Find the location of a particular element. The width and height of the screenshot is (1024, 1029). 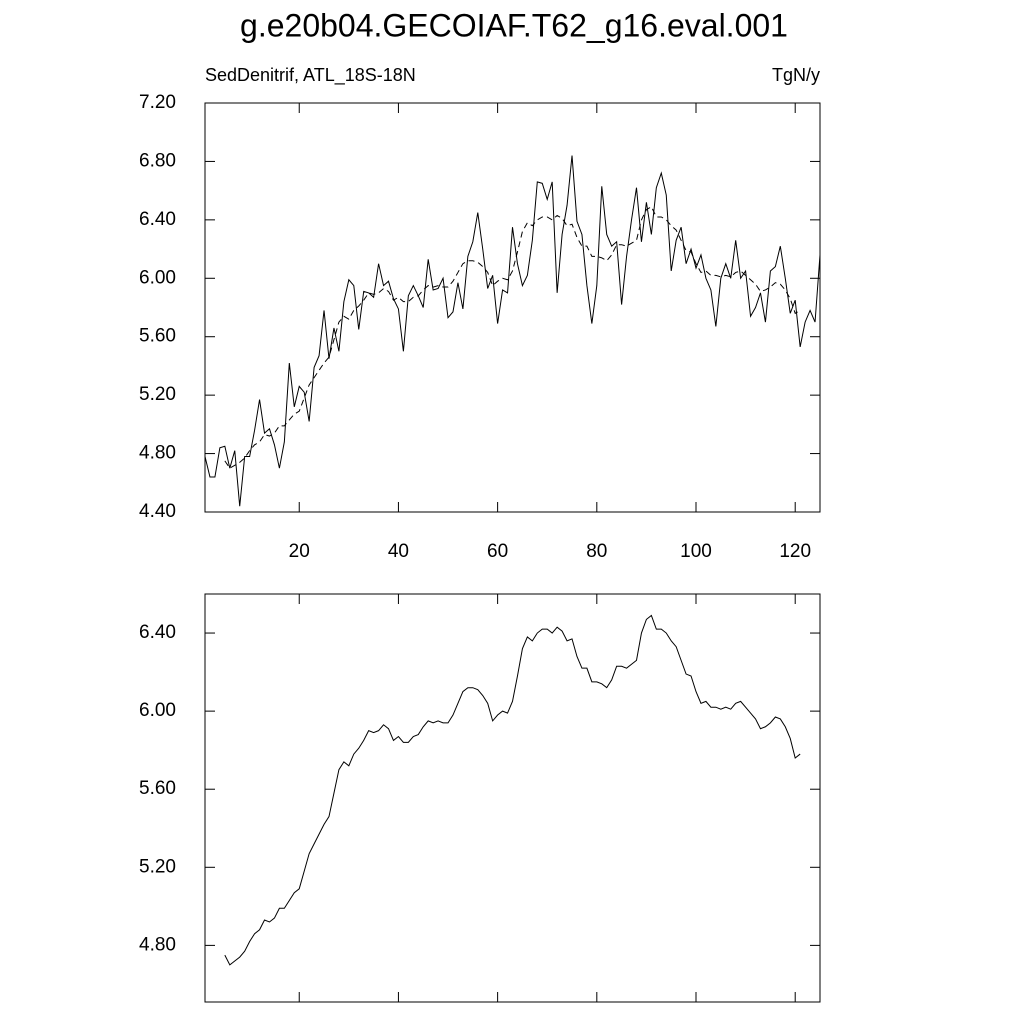

x-tick-label: 60 is located at coordinates (497, 551).